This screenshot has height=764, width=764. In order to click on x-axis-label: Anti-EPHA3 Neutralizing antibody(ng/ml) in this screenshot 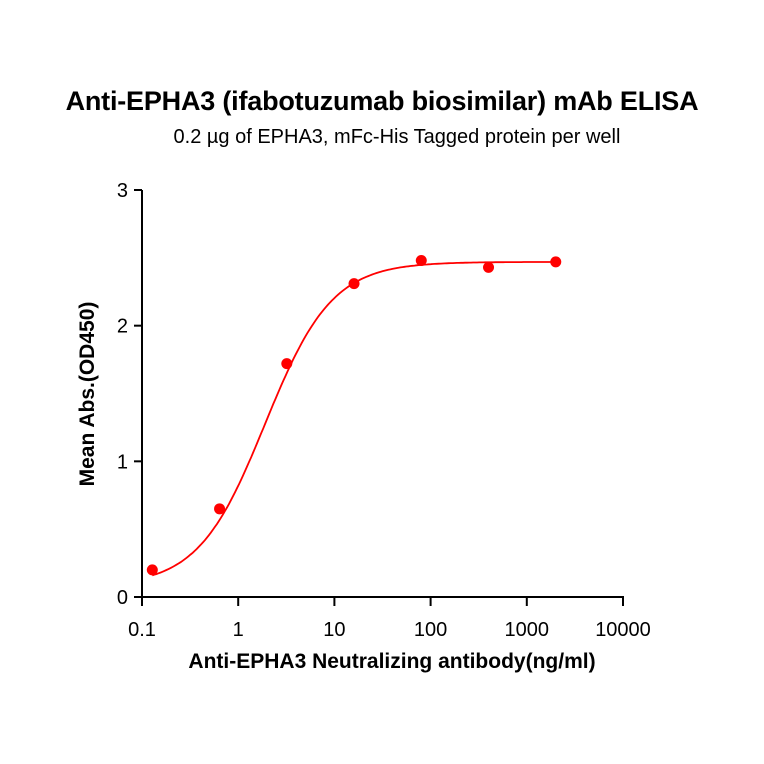, I will do `click(392, 661)`.